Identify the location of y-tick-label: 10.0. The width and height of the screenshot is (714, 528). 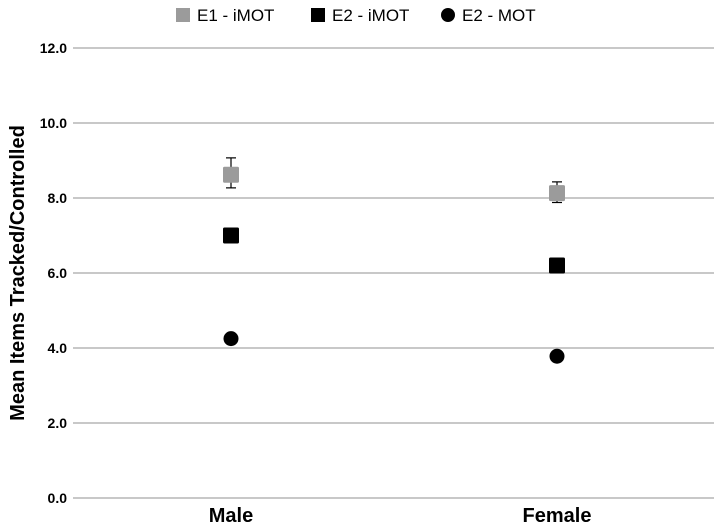
(53, 123).